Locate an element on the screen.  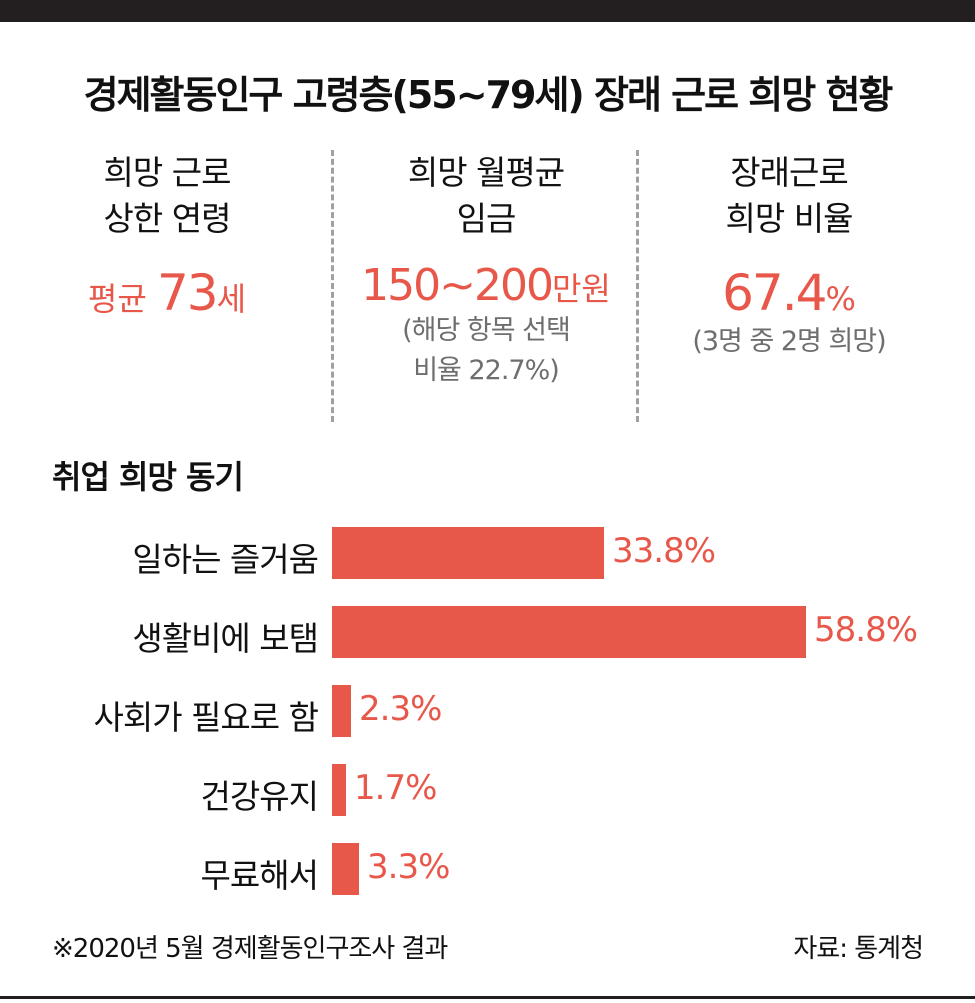
category-label: 건강유지 is located at coordinates (259, 796).